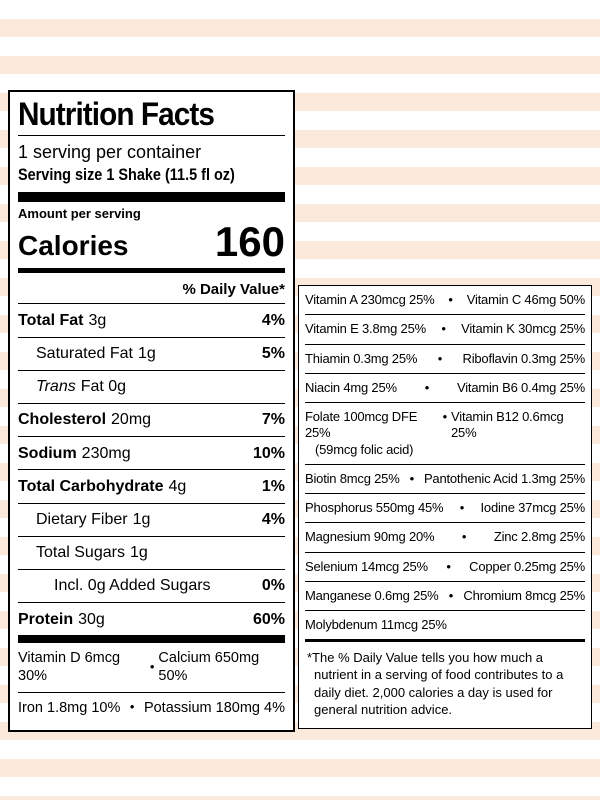 This screenshot has width=600, height=800. I want to click on thick-rule, so click(151, 639).